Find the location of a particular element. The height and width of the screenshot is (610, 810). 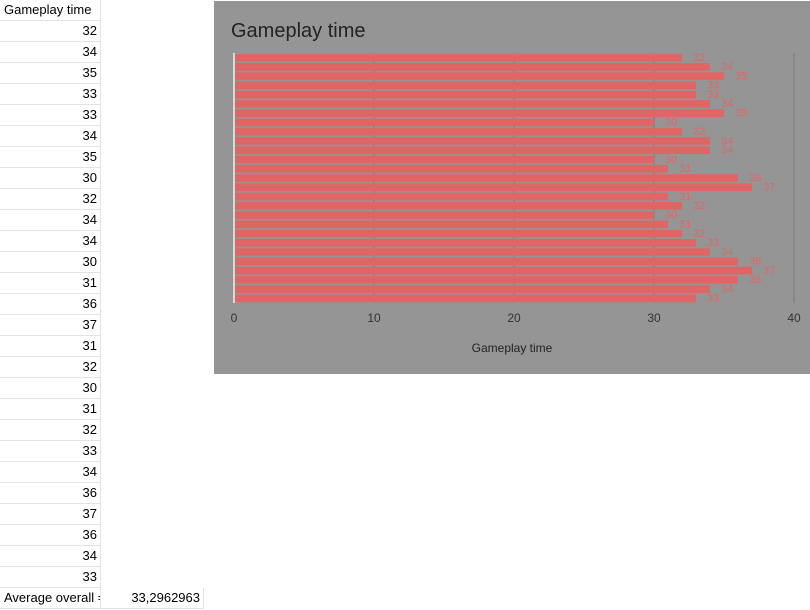

x-tick-label: 40 is located at coordinates (794, 318).